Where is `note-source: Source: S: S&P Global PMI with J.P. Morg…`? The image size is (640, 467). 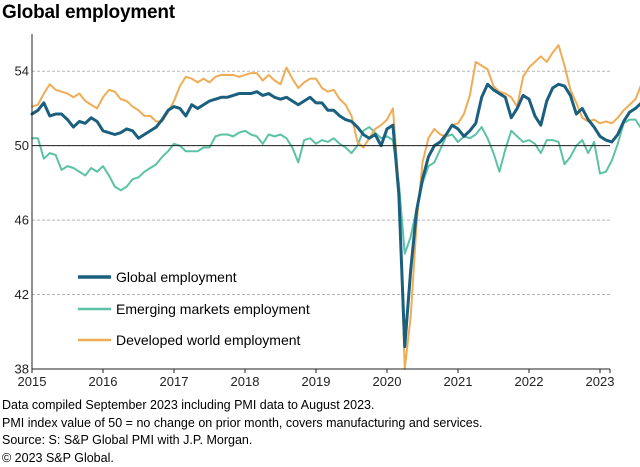 note-source: Source: S: S&P Global PMI with J.P. Morg… is located at coordinates (127, 440).